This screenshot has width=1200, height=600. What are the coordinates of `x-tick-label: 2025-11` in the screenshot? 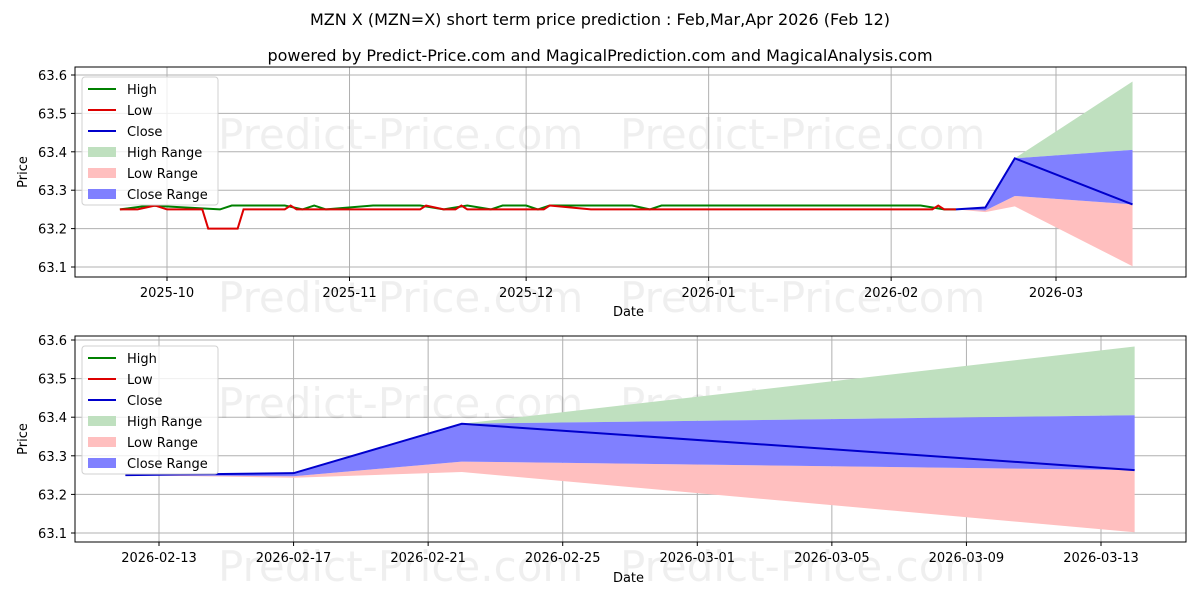 It's located at (349, 293).